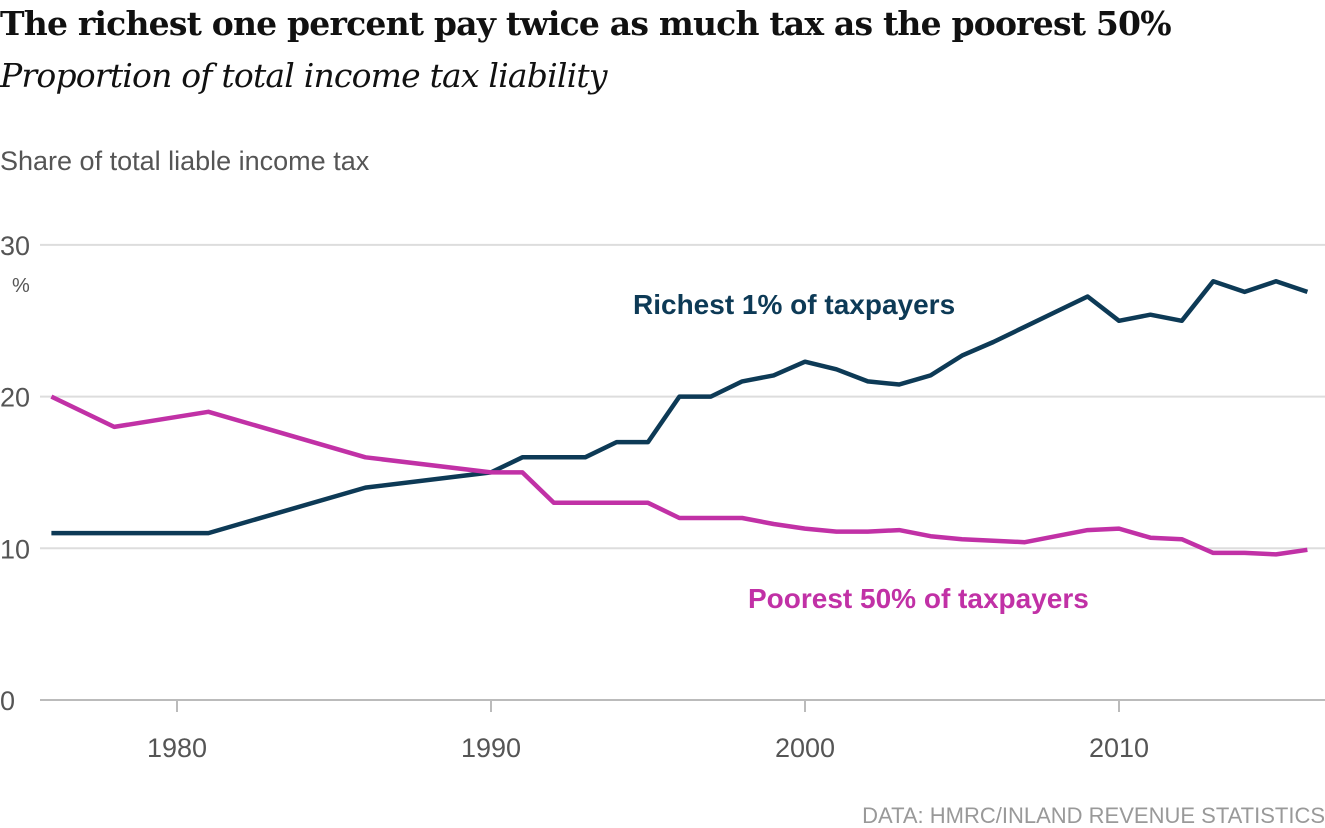 This screenshot has height=828, width=1325. I want to click on x-tick-label: 1990, so click(491, 748).